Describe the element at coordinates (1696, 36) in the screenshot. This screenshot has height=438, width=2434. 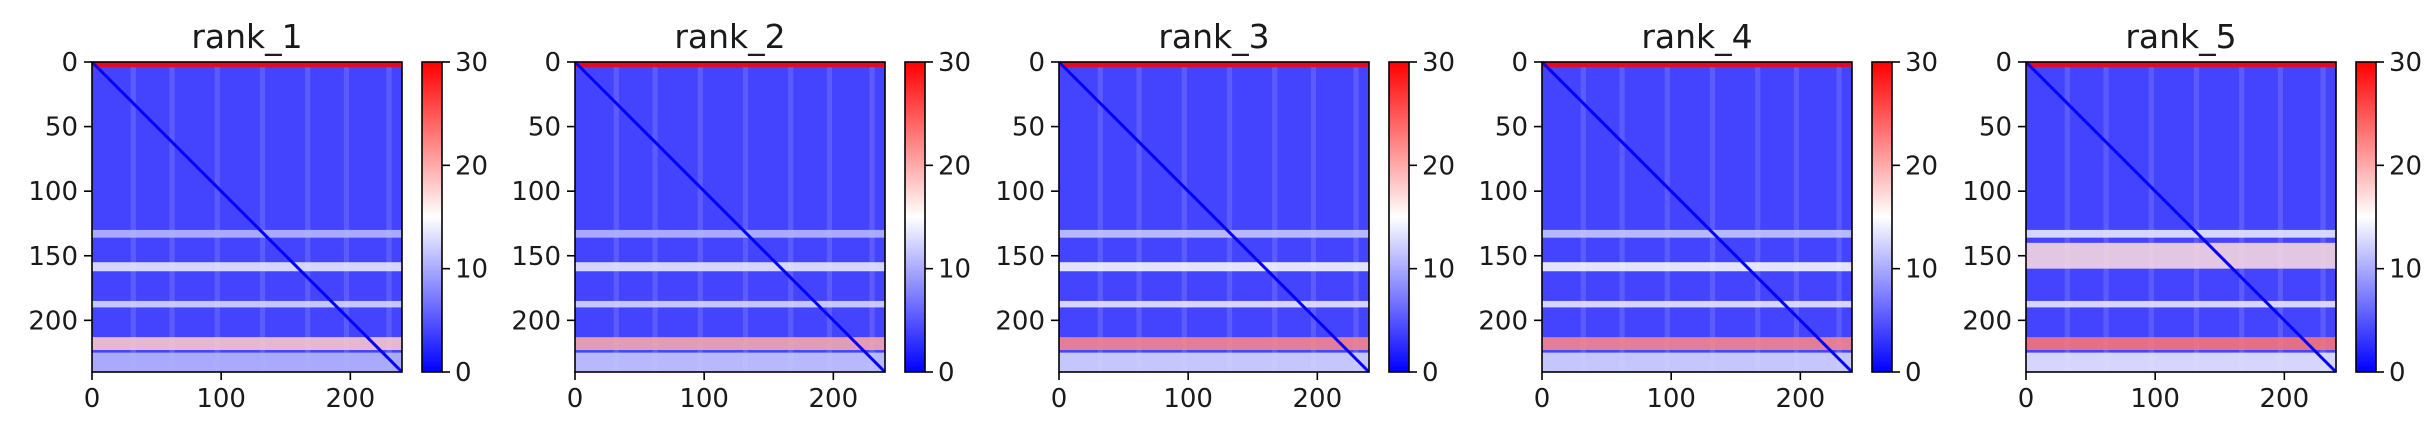
I see `panel-title: rank_4` at that location.